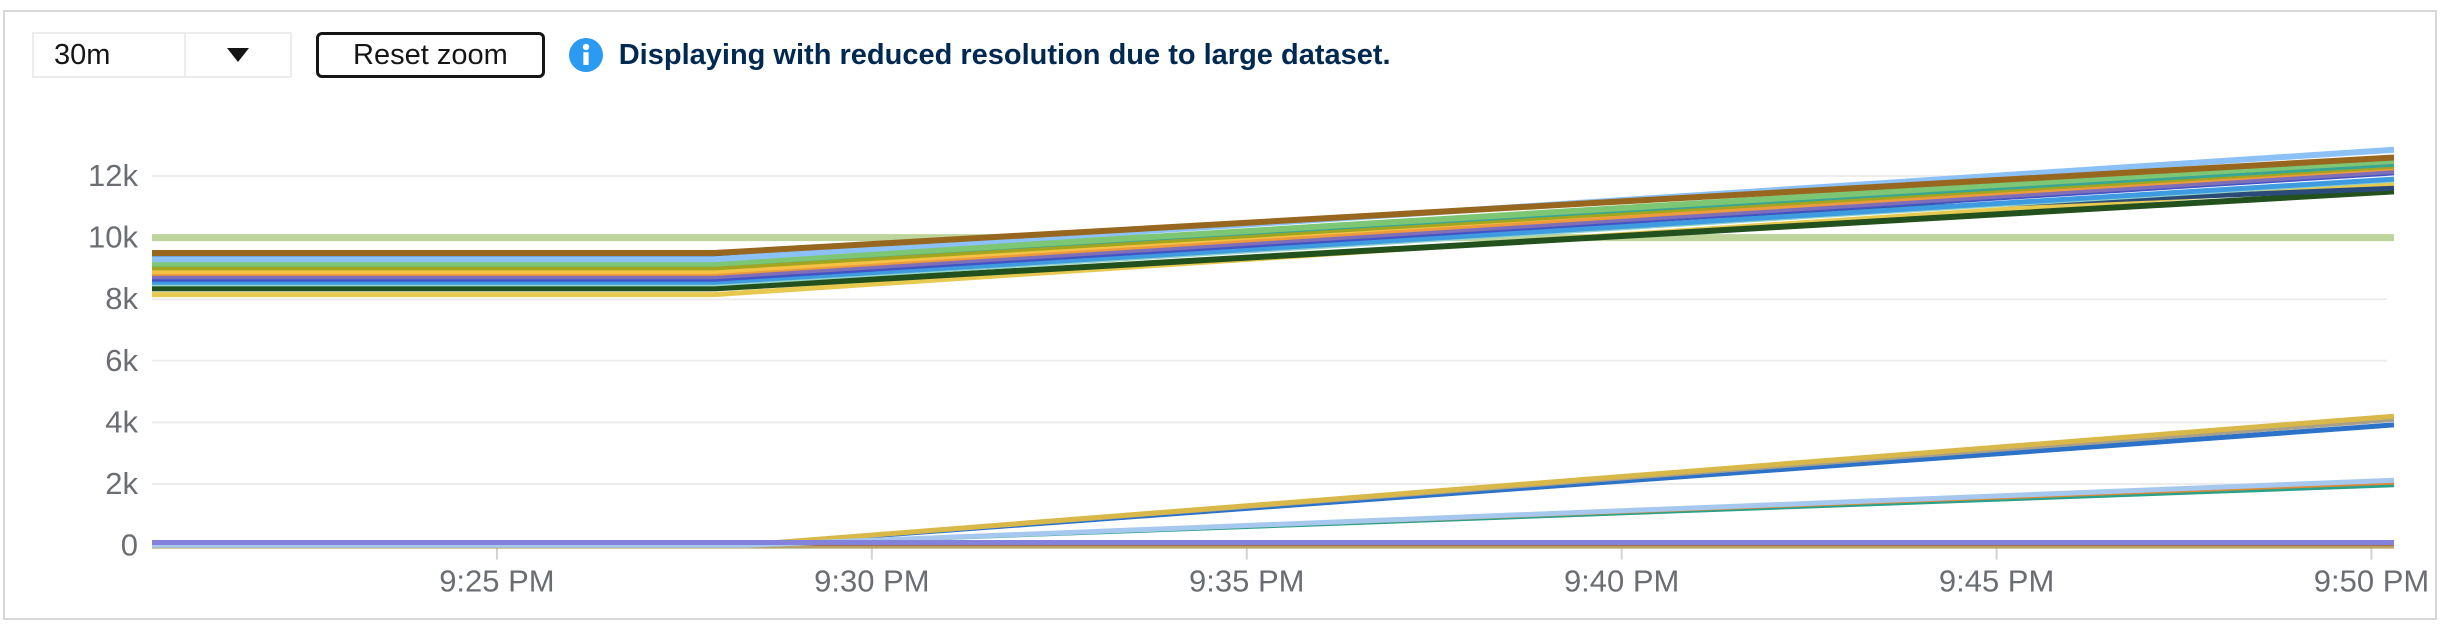 The height and width of the screenshot is (631, 2447). Describe the element at coordinates (871, 581) in the screenshot. I see `x-axis-tick-label: 9:30 PM` at that location.